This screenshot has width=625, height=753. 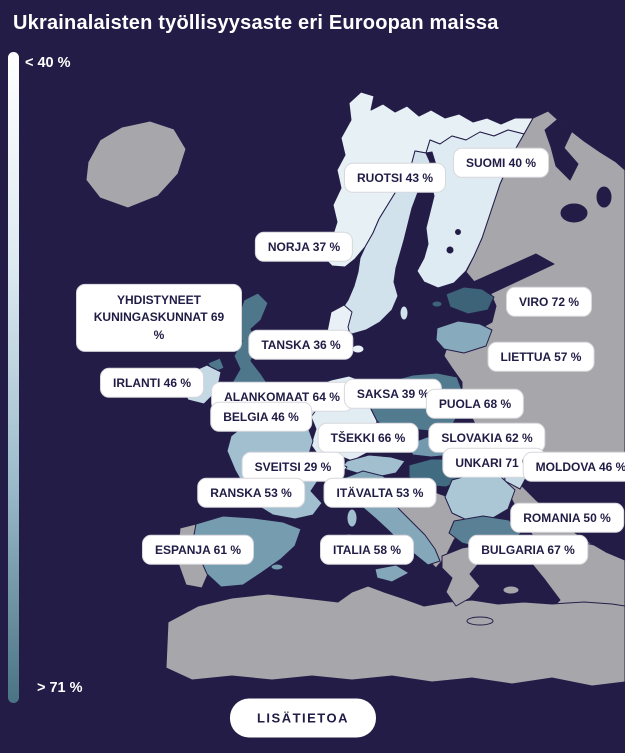 I want to click on country-label-tsekki: TŠEKKI 66 %, so click(x=368, y=438).